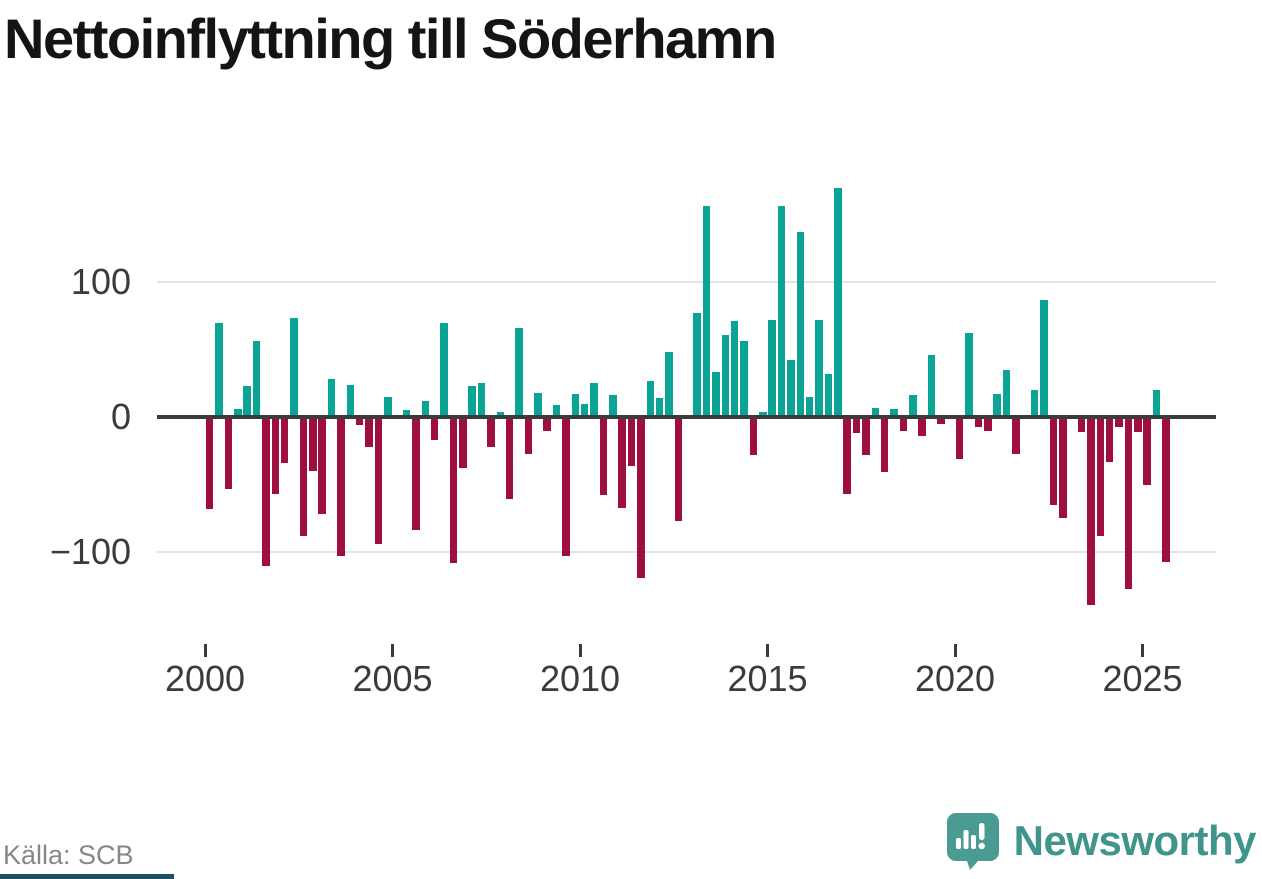 The image size is (1262, 879). I want to click on bar-2008-q4, so click(538, 404).